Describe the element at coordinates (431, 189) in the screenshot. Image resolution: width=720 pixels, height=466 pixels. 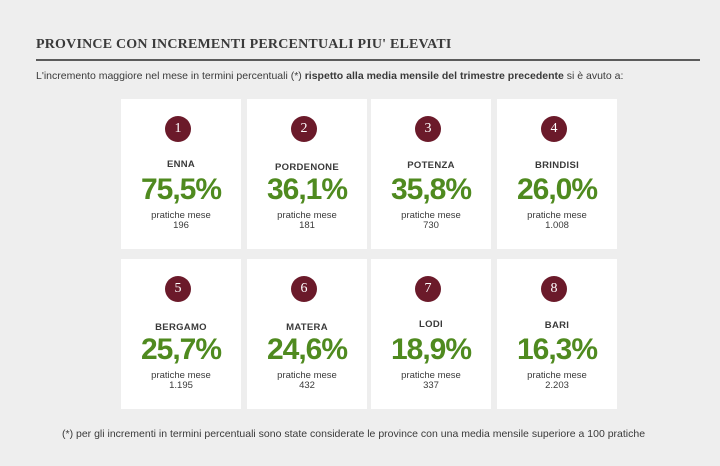
I see `percentage-value: 35,8%` at that location.